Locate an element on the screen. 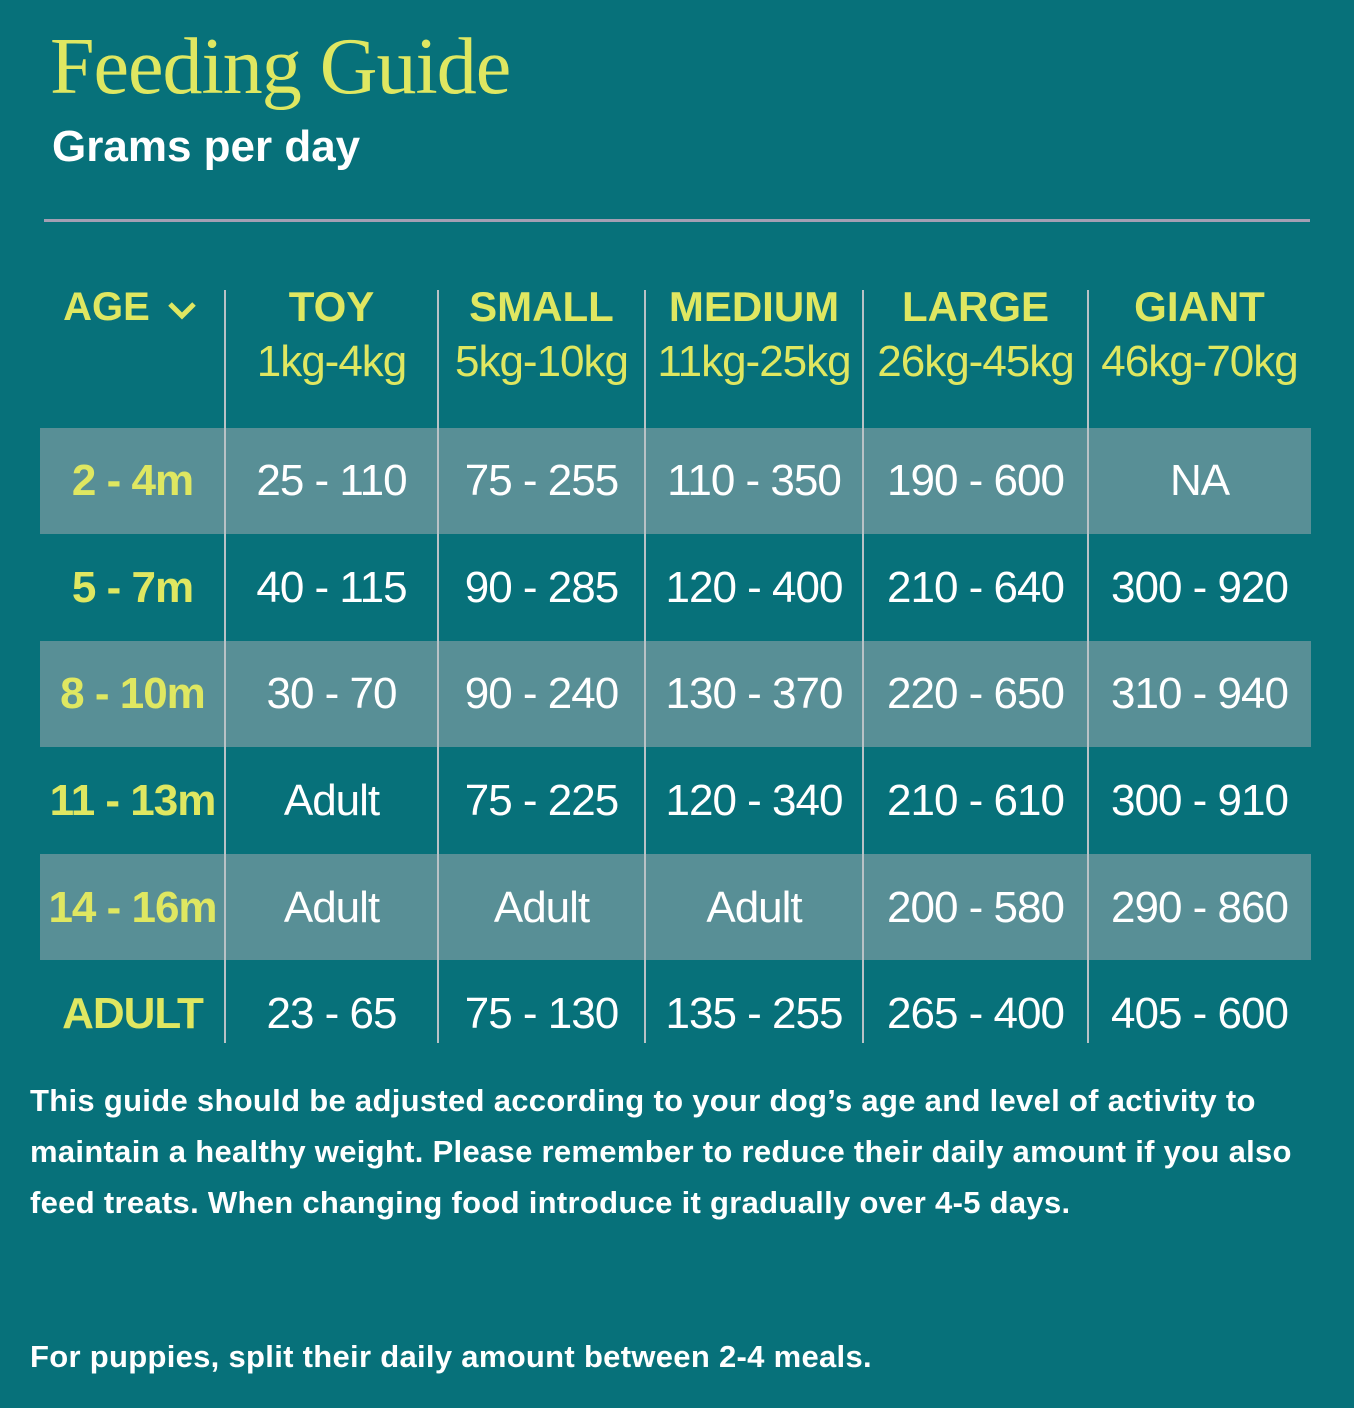 The height and width of the screenshot is (1408, 1354). column-header: SMALL 5kg-10kg is located at coordinates (541, 335).